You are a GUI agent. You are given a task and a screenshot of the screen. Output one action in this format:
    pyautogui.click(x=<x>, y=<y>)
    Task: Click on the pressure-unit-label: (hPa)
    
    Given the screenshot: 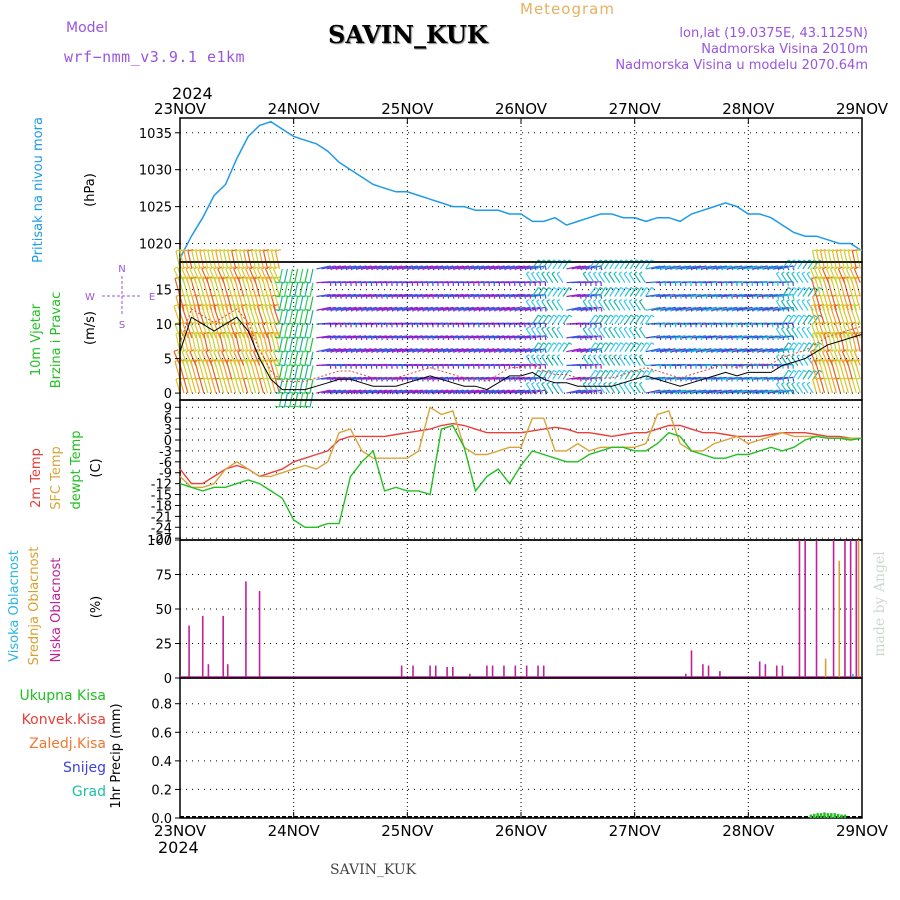 What is the action you would take?
    pyautogui.click(x=90, y=190)
    